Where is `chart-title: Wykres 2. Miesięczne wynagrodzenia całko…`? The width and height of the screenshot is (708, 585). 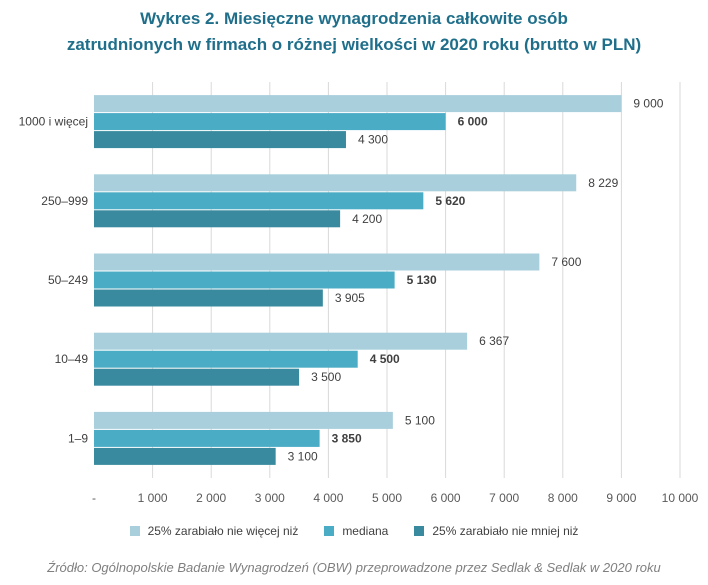 chart-title: Wykres 2. Miesięczne wynagrodzenia całko… is located at coordinates (354, 32).